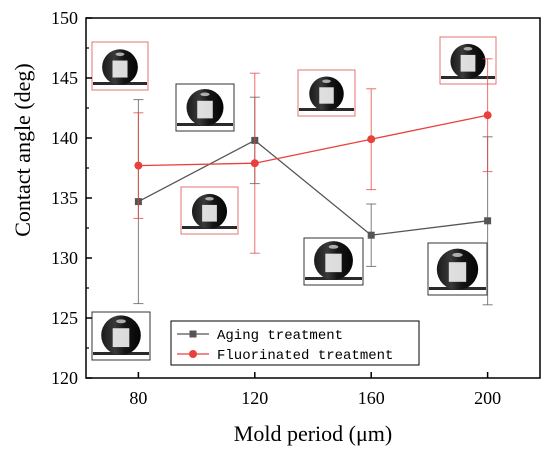  I want to click on x-tick-label: 120, so click(254, 398).